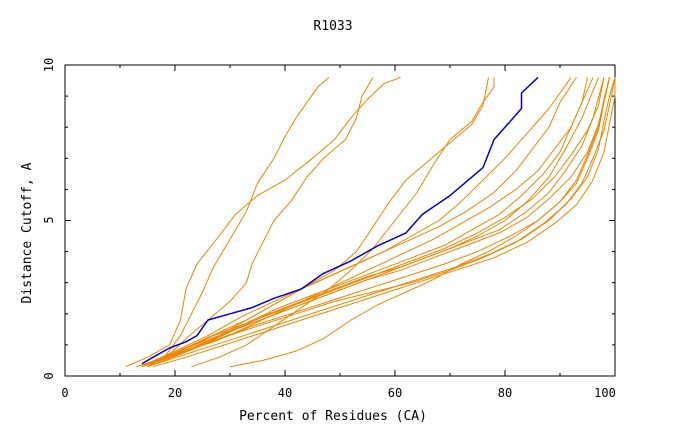  What do you see at coordinates (605, 393) in the screenshot?
I see `x-tick-label-100: 100` at bounding box center [605, 393].